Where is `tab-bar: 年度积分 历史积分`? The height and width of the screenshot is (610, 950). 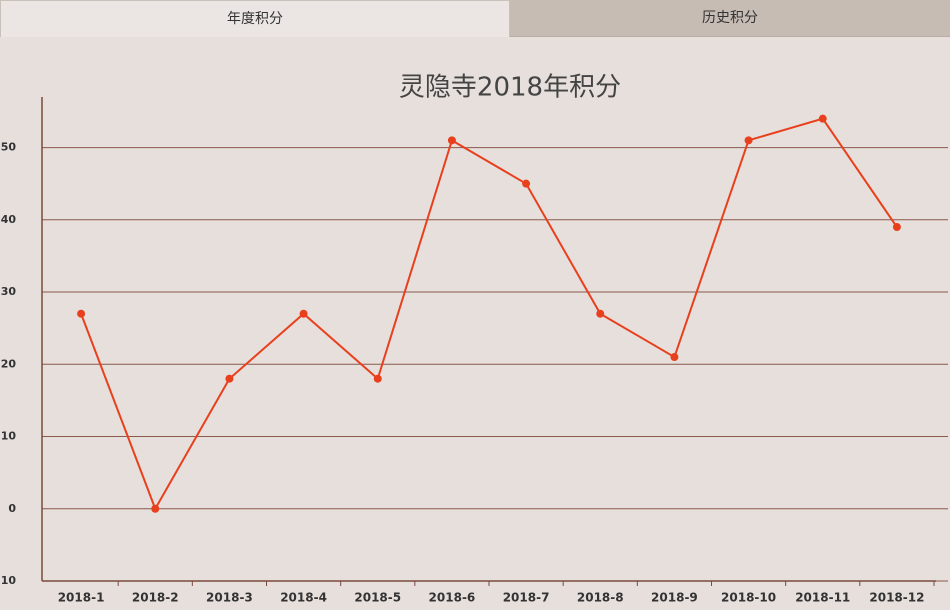 tab-bar: 年度积分 历史积分 is located at coordinates (475, 19).